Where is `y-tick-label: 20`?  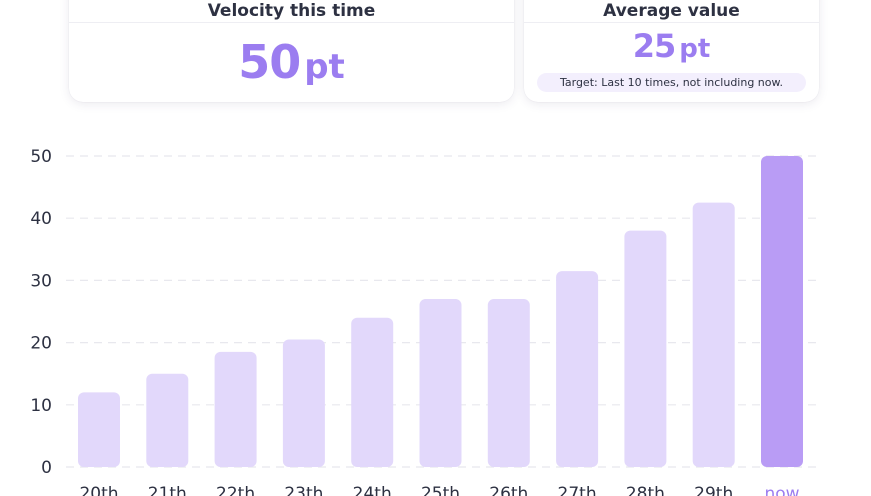
y-tick-label: 20 is located at coordinates (41, 344).